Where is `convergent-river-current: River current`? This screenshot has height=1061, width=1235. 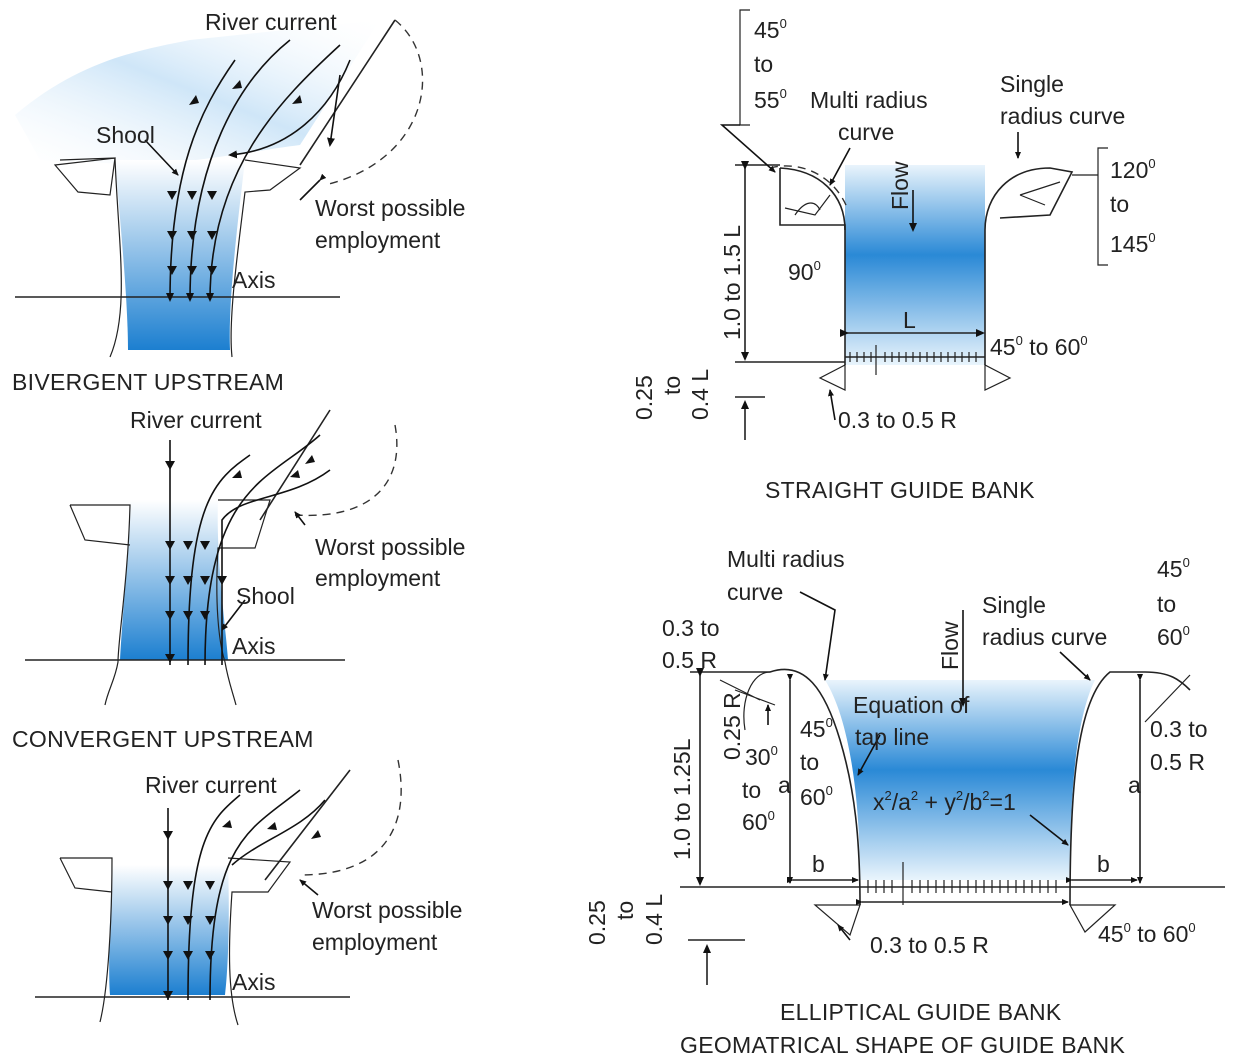 convergent-river-current: River current is located at coordinates (196, 420).